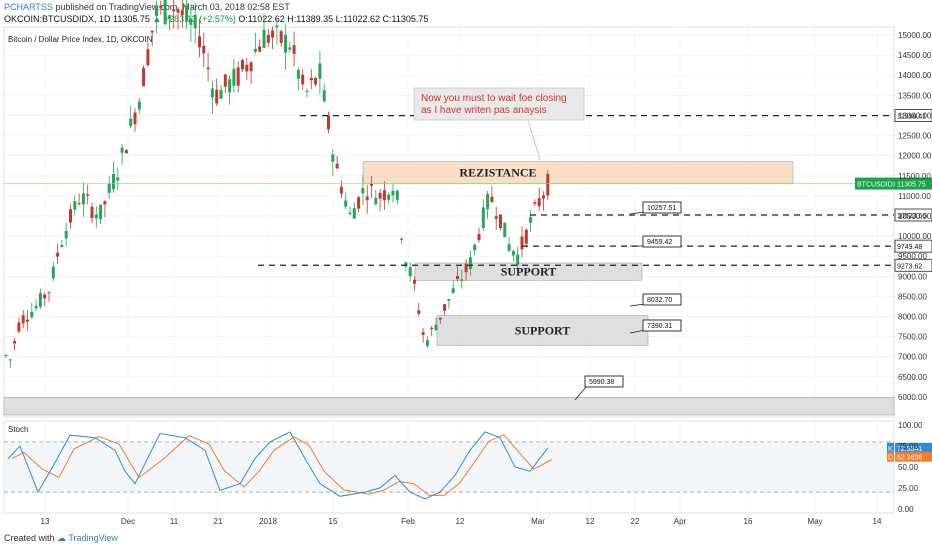 The image size is (932, 550). I want to click on stoch-tick-label: 50.00, so click(908, 467).